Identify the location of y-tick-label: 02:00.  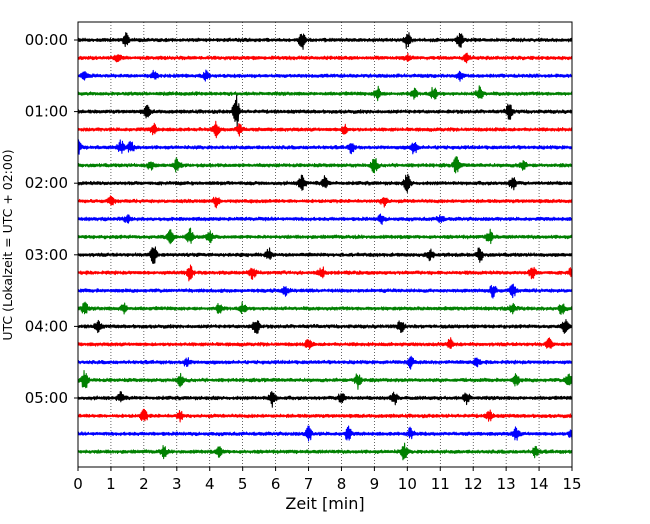
(46, 183).